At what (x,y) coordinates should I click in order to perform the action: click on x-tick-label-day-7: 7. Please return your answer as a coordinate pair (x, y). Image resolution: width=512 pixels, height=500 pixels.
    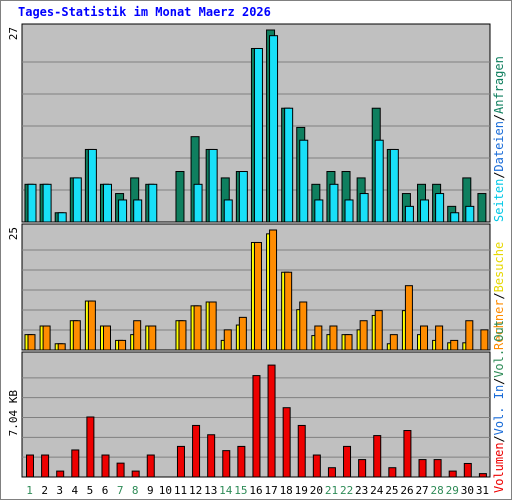
    Looking at the image, I should click on (120, 490).